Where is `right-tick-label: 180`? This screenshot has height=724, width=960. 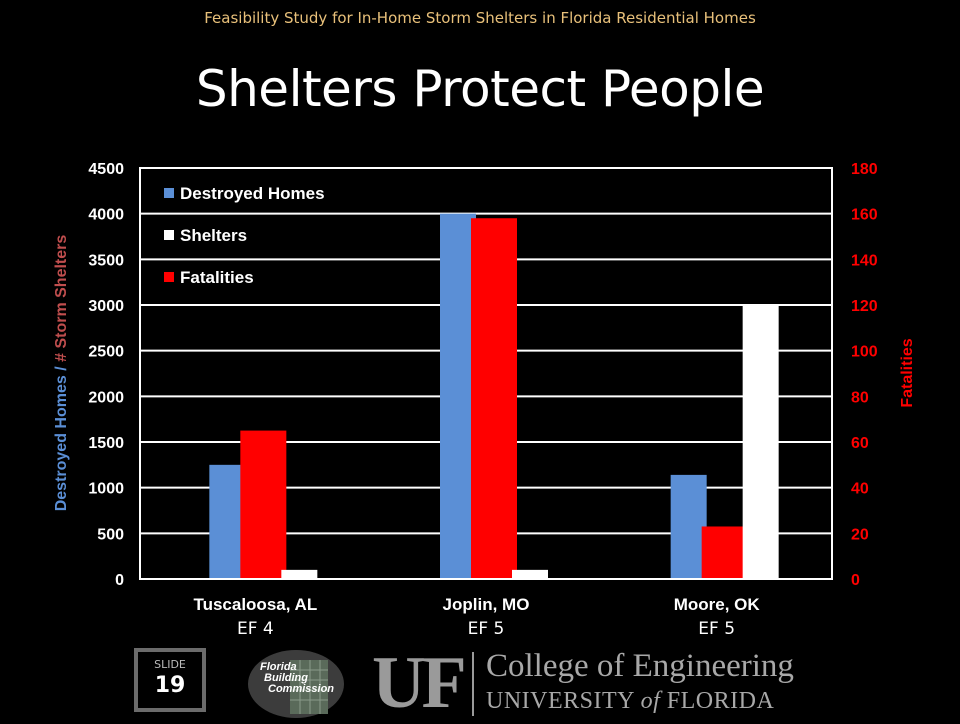
right-tick-label: 180 is located at coordinates (864, 169).